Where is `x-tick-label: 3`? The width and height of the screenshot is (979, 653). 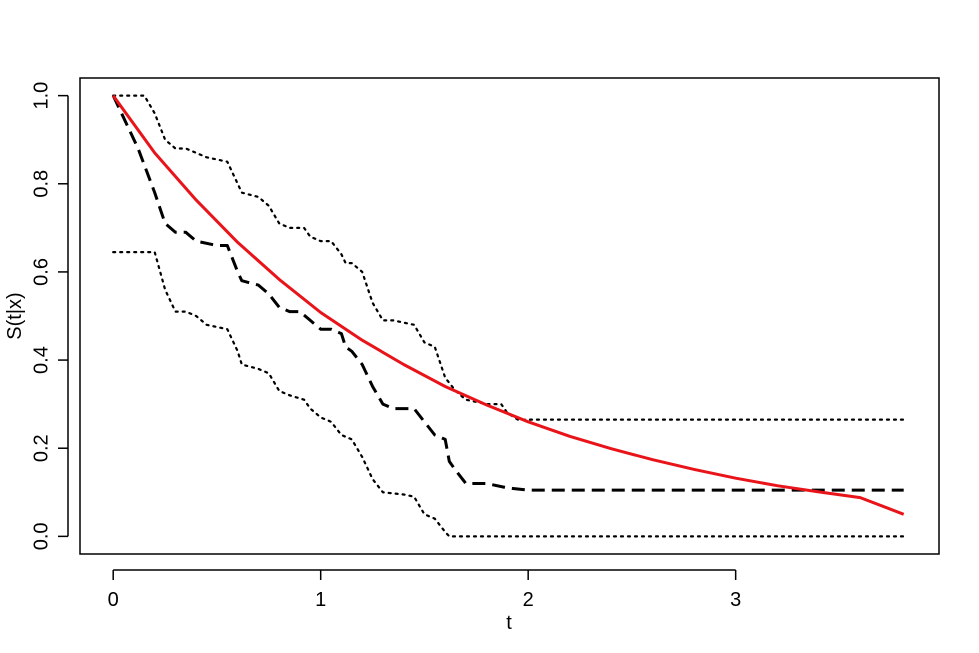 x-tick-label: 3 is located at coordinates (735, 600).